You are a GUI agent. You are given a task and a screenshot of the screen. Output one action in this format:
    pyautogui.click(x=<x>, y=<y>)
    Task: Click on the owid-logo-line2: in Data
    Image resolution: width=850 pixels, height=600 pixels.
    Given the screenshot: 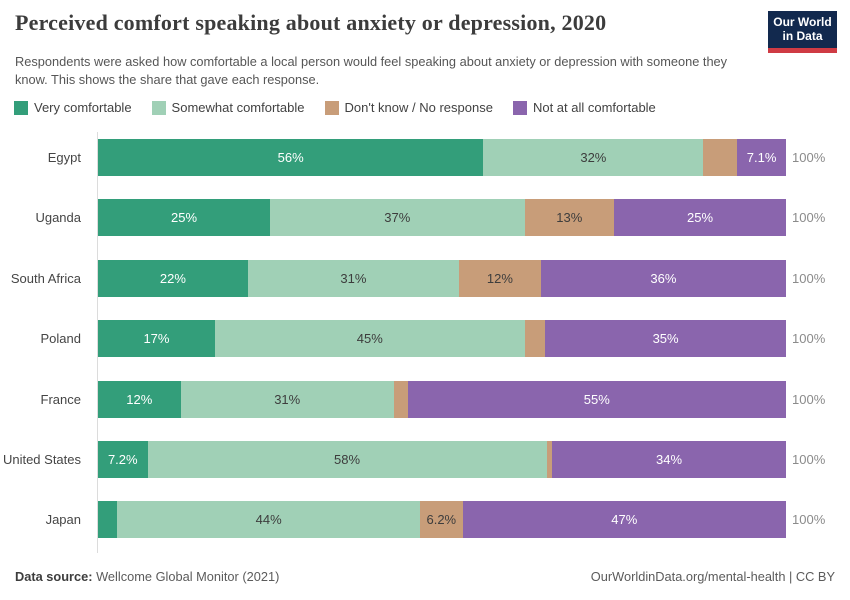 What is the action you would take?
    pyautogui.click(x=802, y=35)
    